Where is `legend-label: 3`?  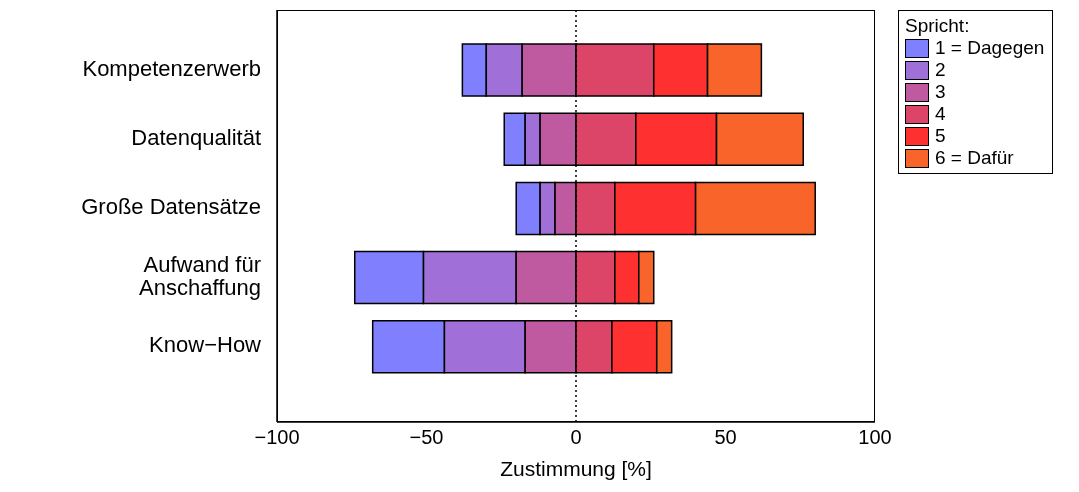 legend-label: 3 is located at coordinates (940, 92).